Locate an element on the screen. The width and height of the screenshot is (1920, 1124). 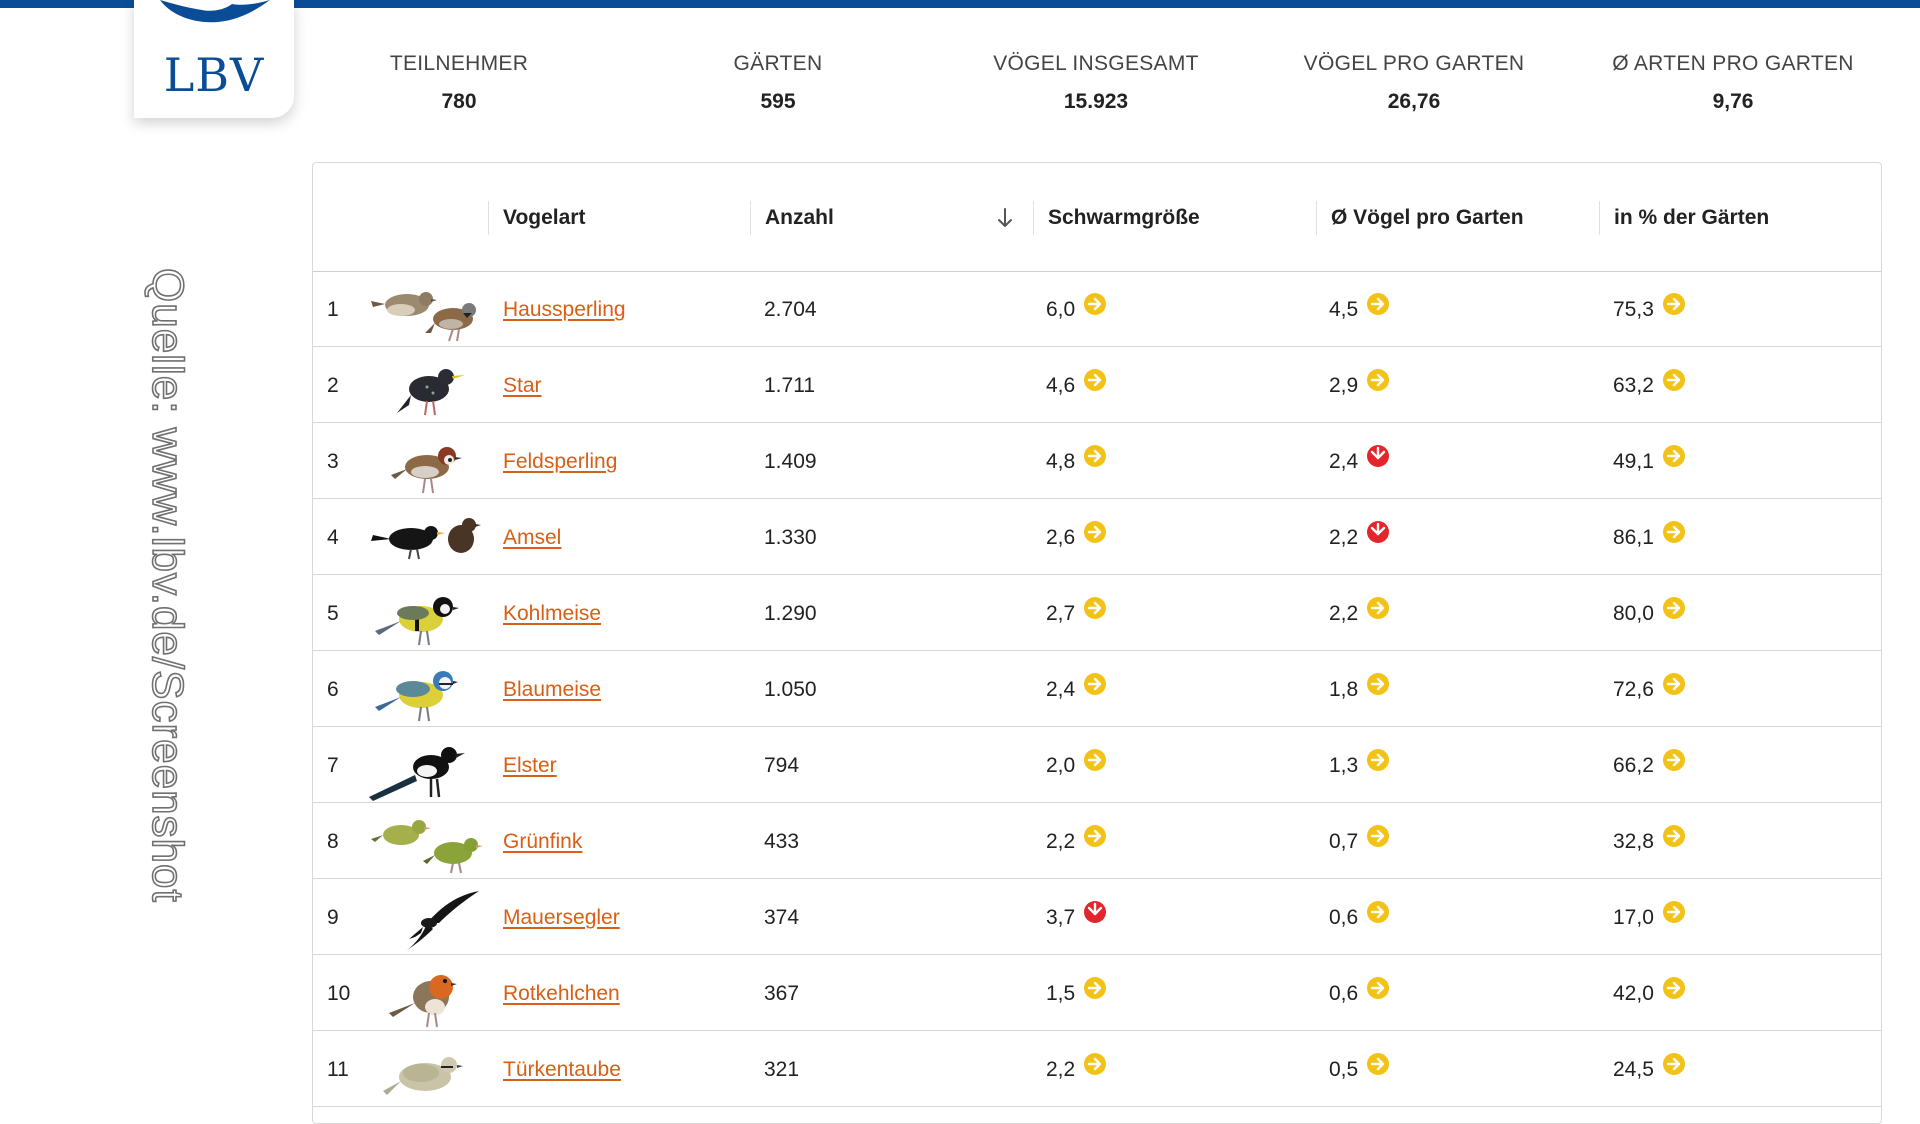
species-link: Feldsperling is located at coordinates (560, 461).